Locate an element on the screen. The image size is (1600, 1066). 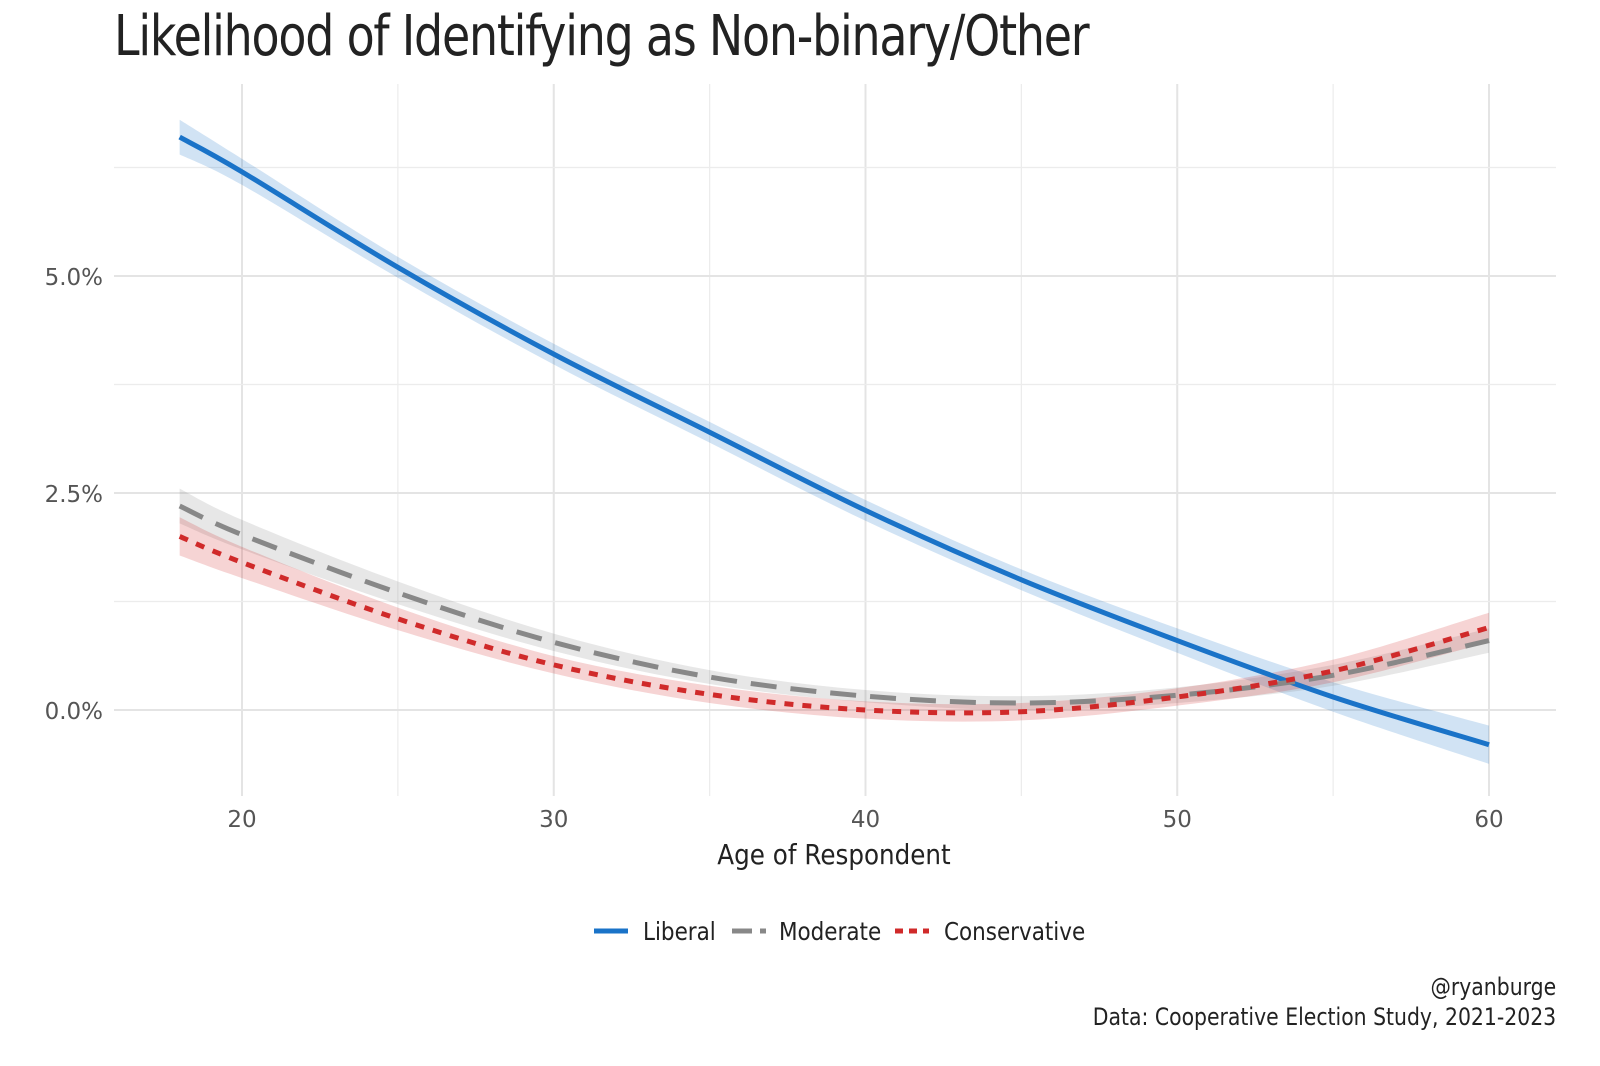
y-tick-label: 2.5% is located at coordinates (74, 495).